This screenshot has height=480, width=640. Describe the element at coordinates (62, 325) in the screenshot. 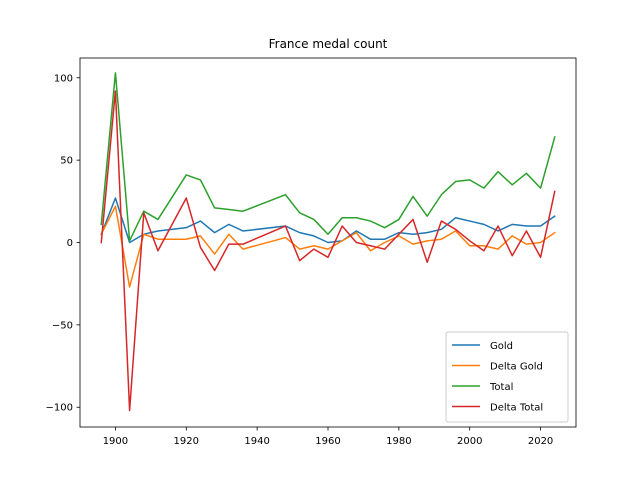

I see `y-tick-label: −50` at that location.